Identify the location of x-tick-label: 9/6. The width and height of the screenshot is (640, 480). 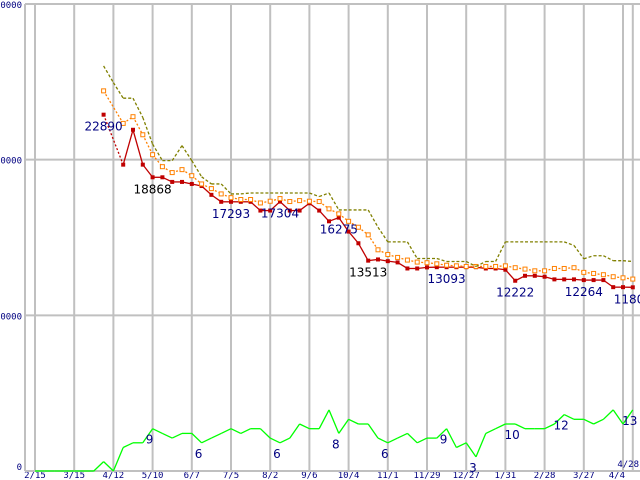
(309, 475).